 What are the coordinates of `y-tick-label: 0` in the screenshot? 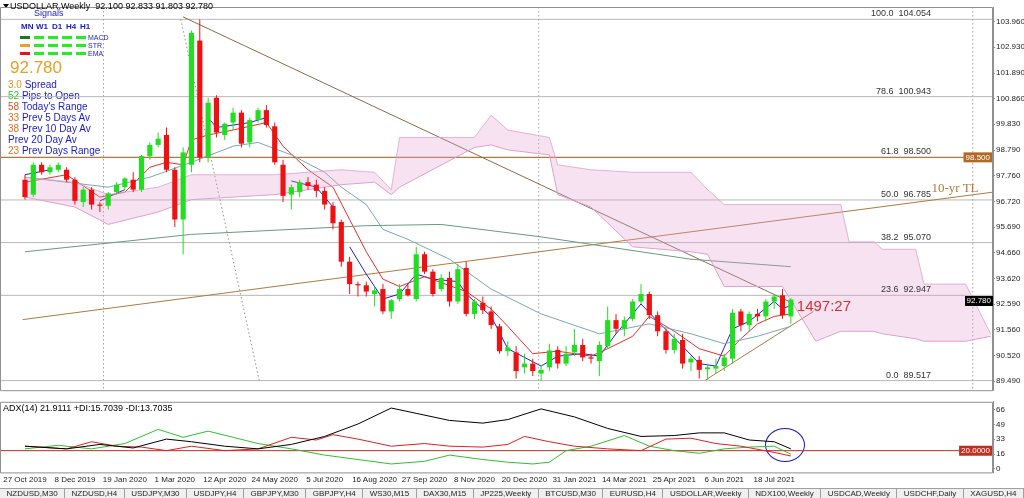 It's located at (998, 468).